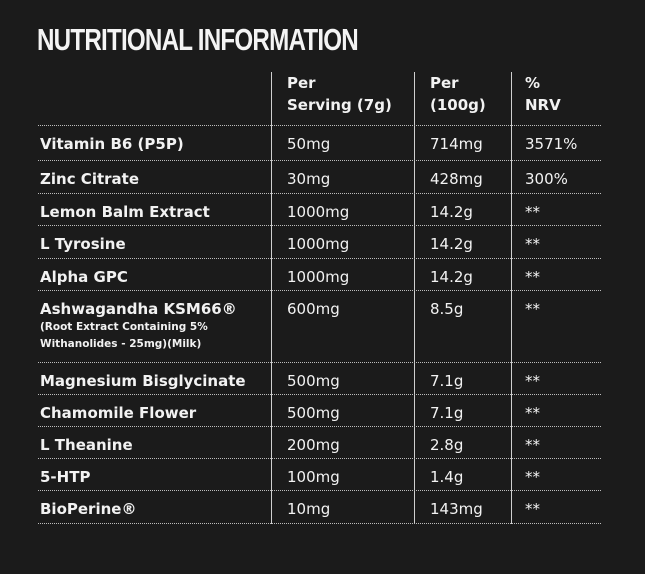  What do you see at coordinates (313, 477) in the screenshot?
I see `value: 100mg` at bounding box center [313, 477].